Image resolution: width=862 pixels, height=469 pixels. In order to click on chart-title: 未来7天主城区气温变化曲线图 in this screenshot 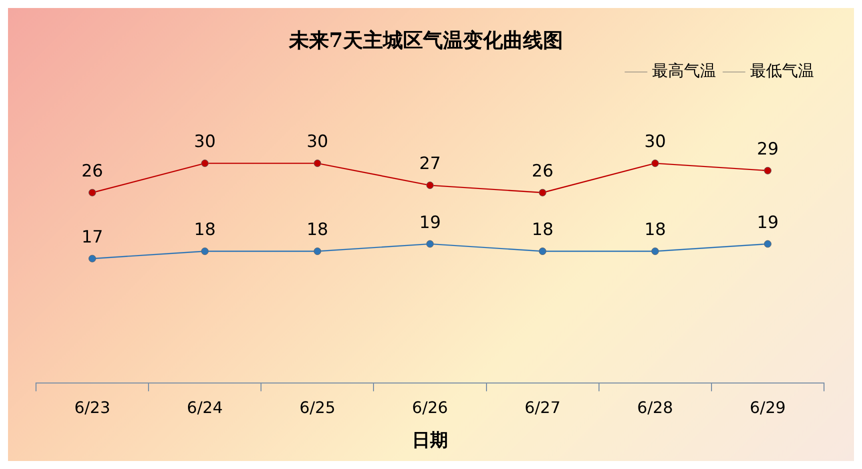, I will do `click(425, 40)`.